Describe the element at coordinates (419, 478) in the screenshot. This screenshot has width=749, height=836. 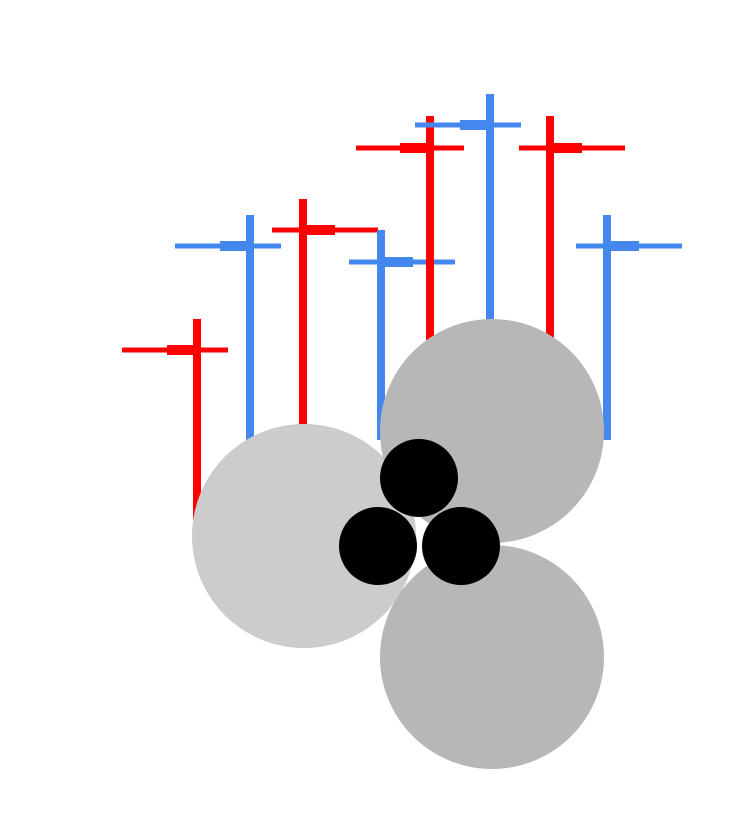
I see `black-disc-top` at that location.